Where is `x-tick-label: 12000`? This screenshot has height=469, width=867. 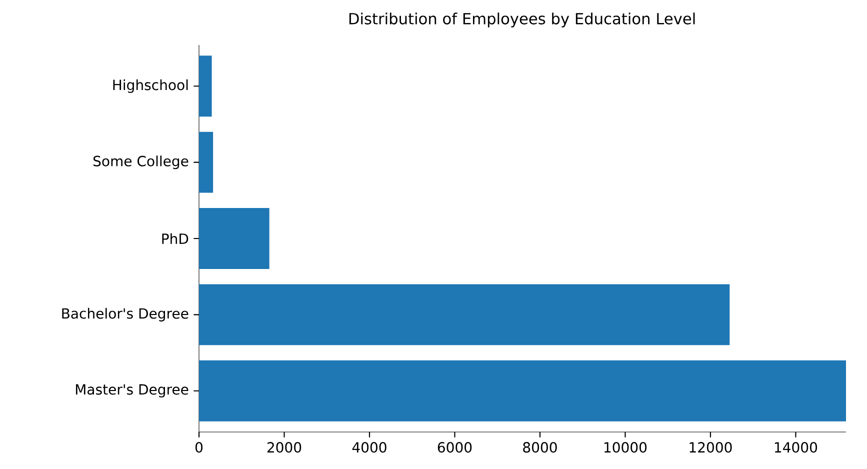 x-tick-label: 12000 is located at coordinates (711, 447).